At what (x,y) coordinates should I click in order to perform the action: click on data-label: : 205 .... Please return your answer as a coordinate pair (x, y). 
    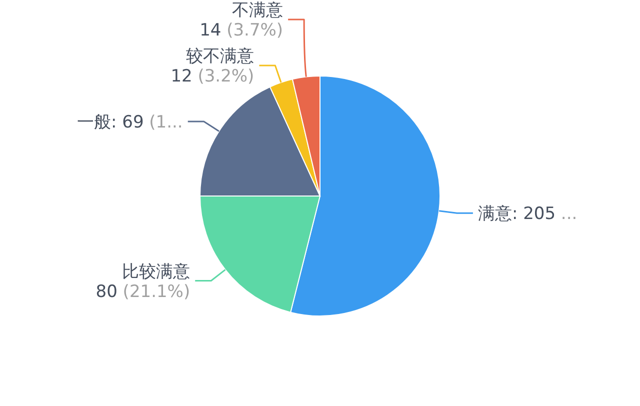
    Looking at the image, I should click on (545, 214).